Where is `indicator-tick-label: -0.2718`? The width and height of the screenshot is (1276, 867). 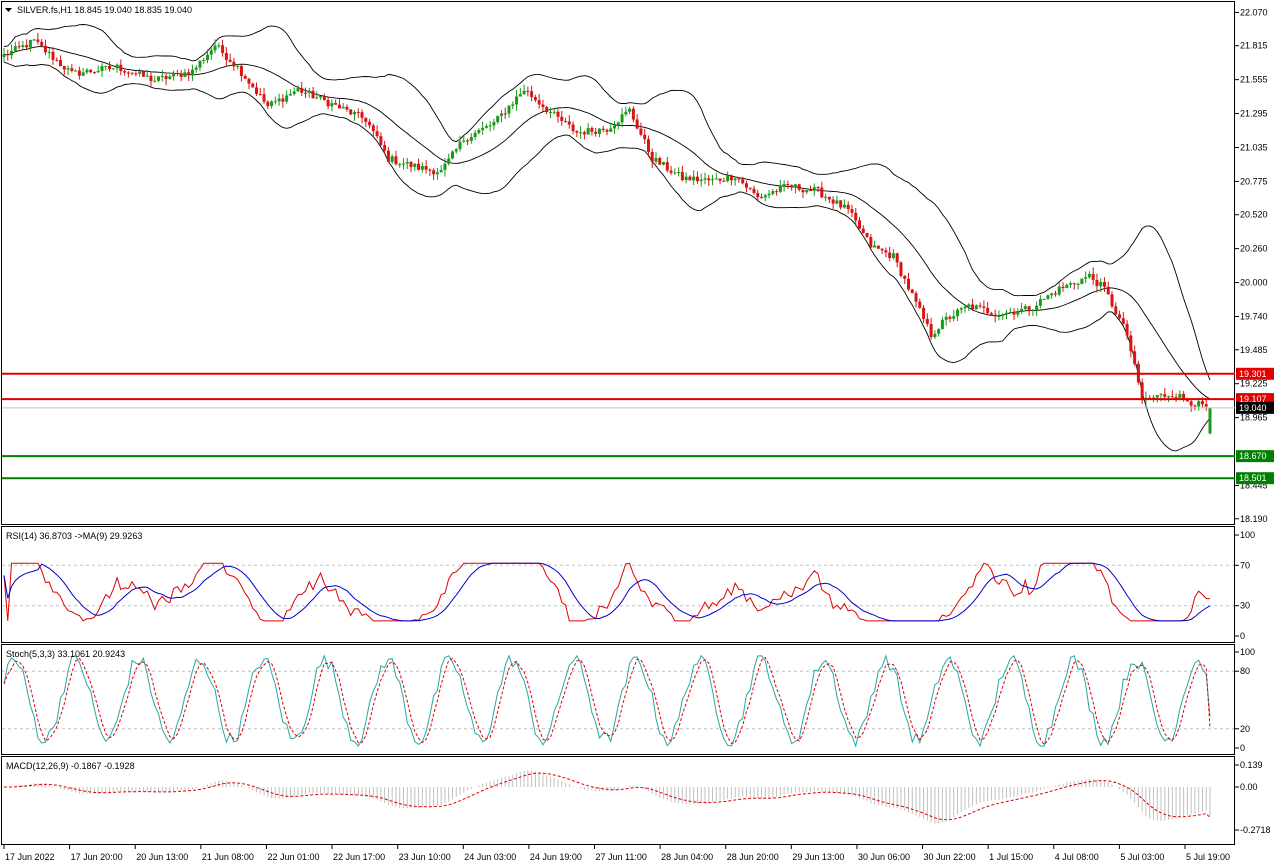 indicator-tick-label: -0.2718 is located at coordinates (1255, 830).